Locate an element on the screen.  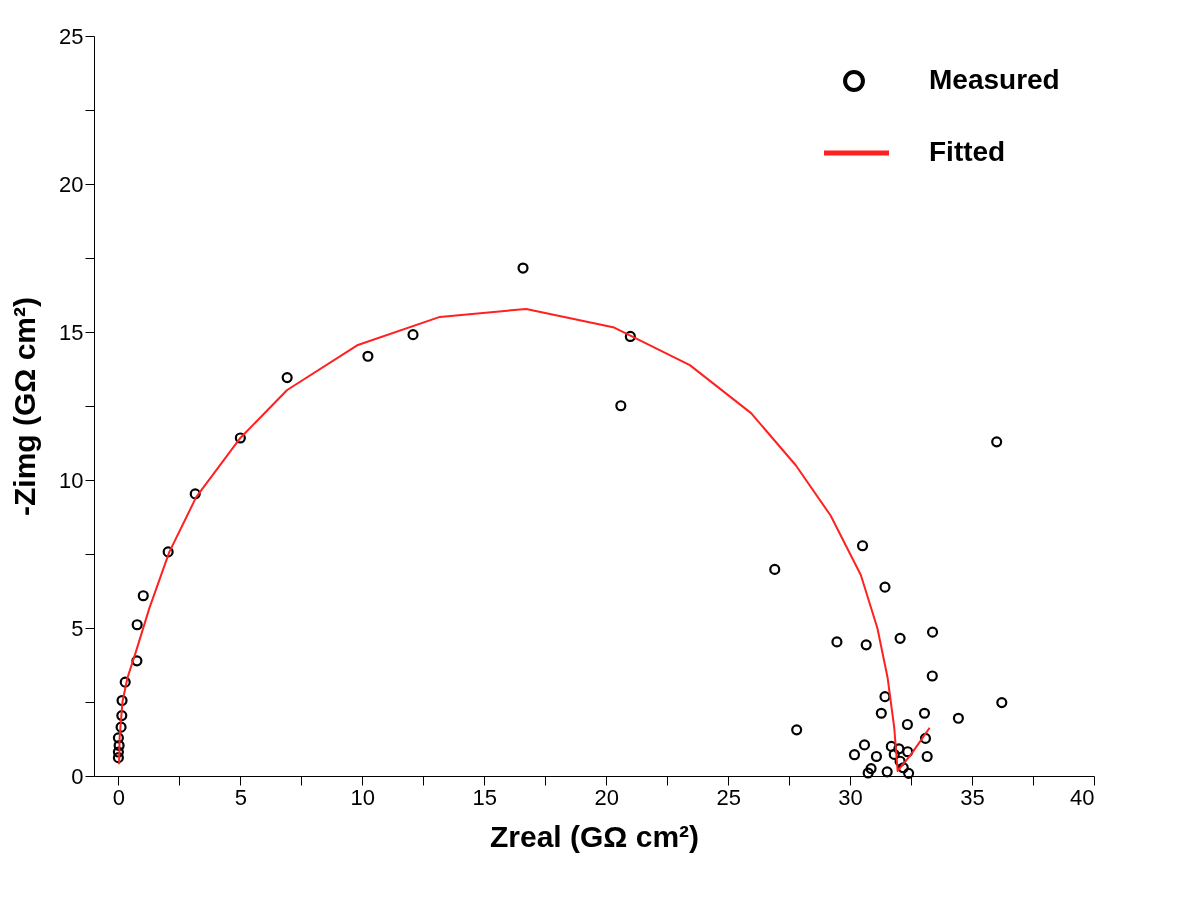
legend-label: Measured is located at coordinates (994, 79).